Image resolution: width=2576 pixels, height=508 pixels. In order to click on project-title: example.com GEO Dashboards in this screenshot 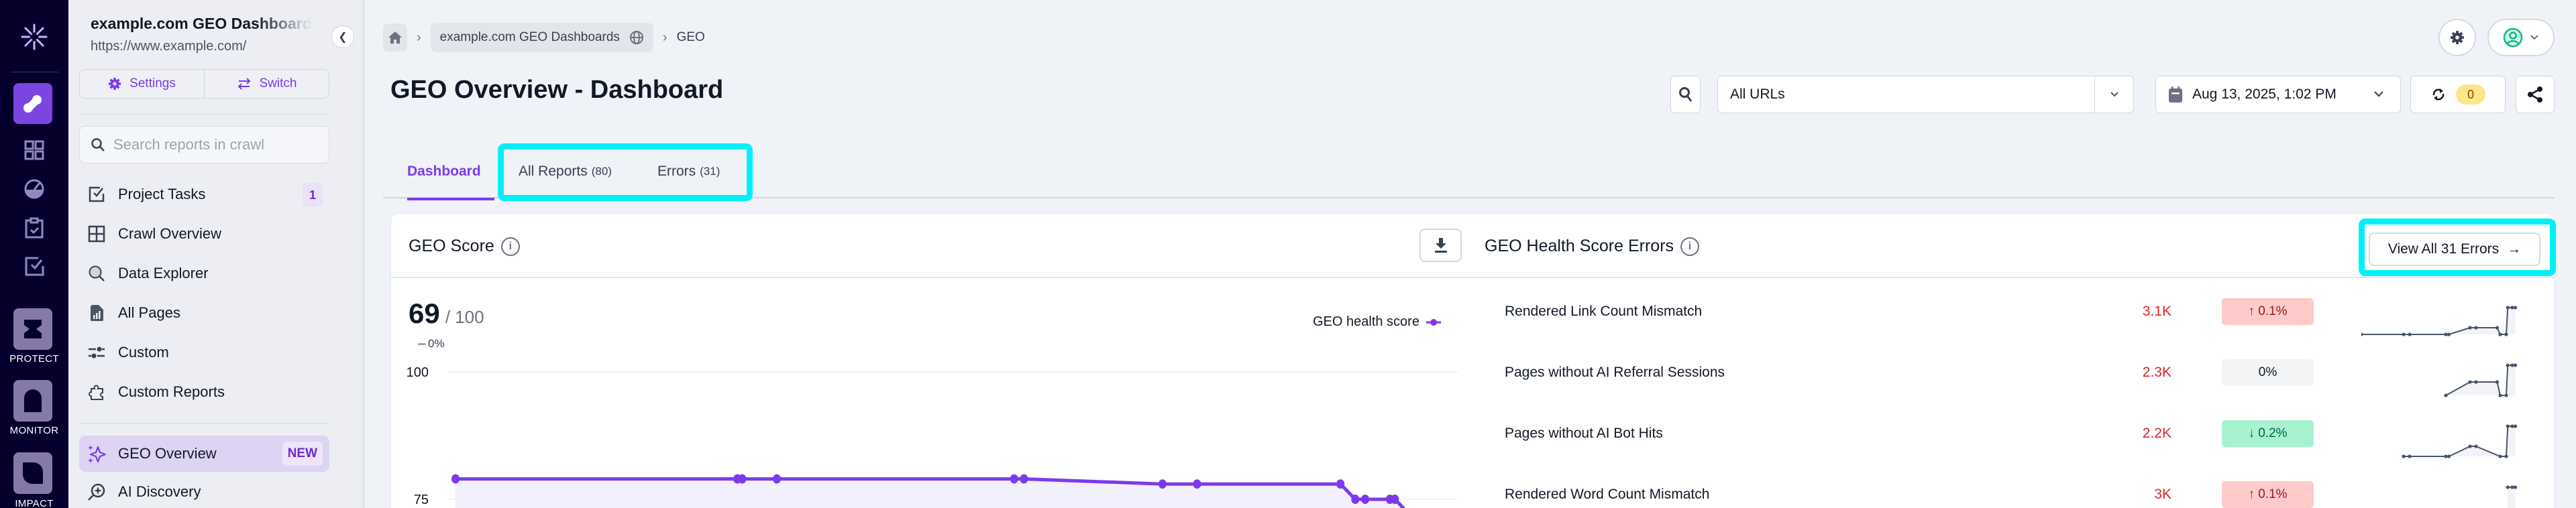, I will do `click(201, 23)`.